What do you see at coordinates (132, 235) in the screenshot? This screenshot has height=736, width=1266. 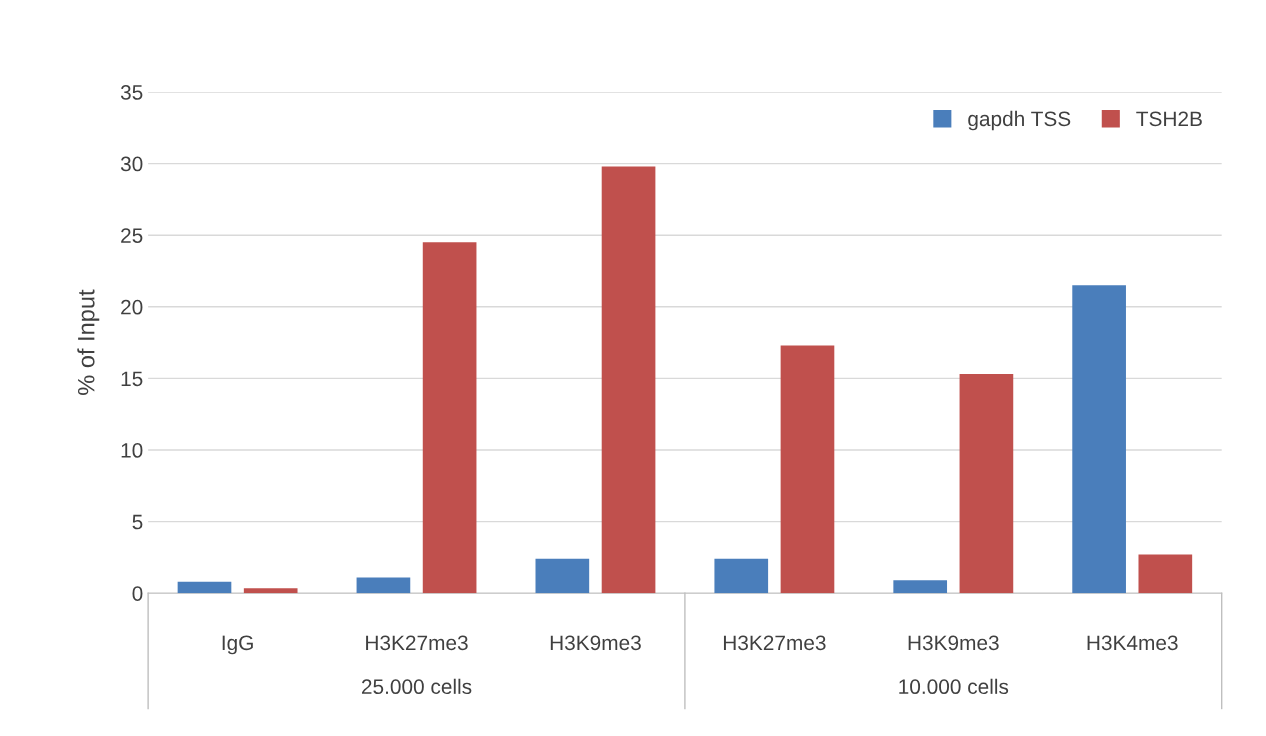 I see `y-tick-label: 25` at bounding box center [132, 235].